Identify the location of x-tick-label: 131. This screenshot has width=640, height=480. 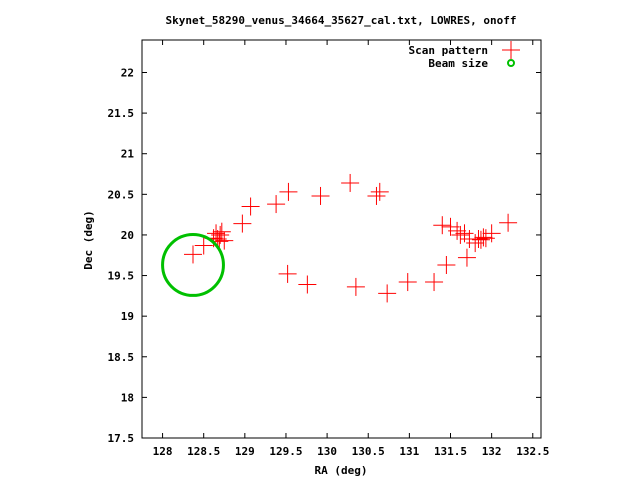
(409, 451).